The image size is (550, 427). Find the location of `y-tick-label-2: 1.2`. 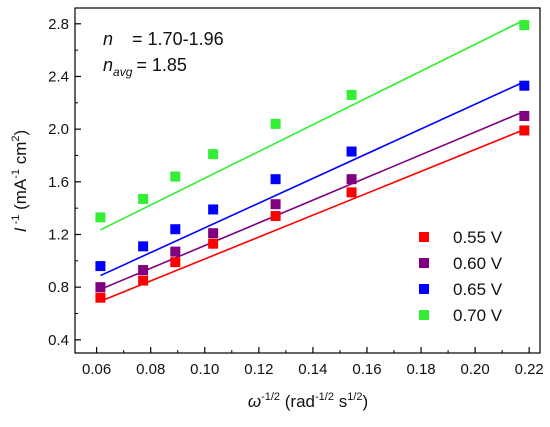

y-tick-label-2: 1.2 is located at coordinates (58, 234).